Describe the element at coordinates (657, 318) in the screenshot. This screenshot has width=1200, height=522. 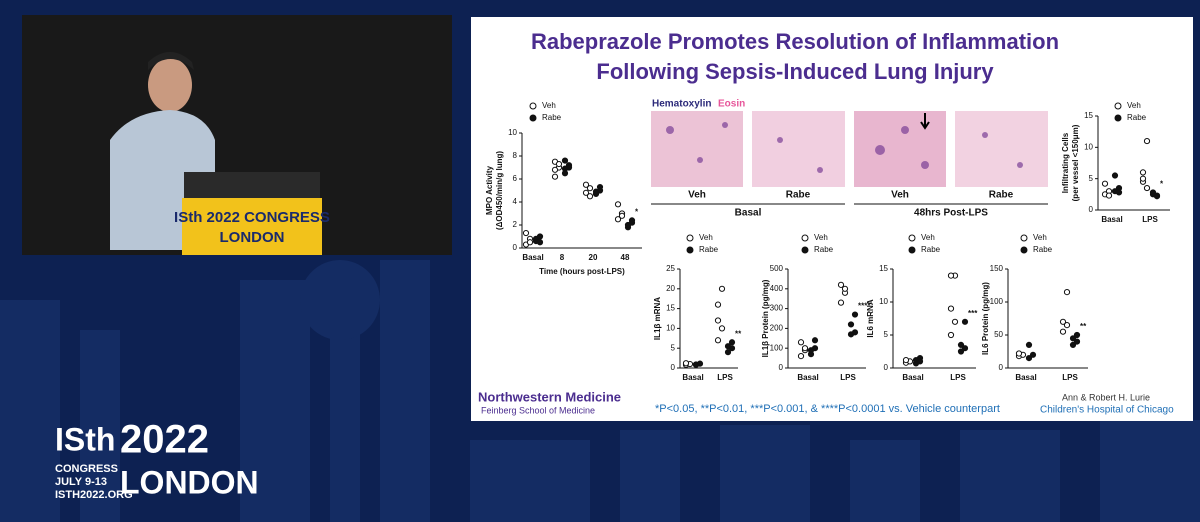
I see `y-axis-label: IL1β mRNA` at that location.